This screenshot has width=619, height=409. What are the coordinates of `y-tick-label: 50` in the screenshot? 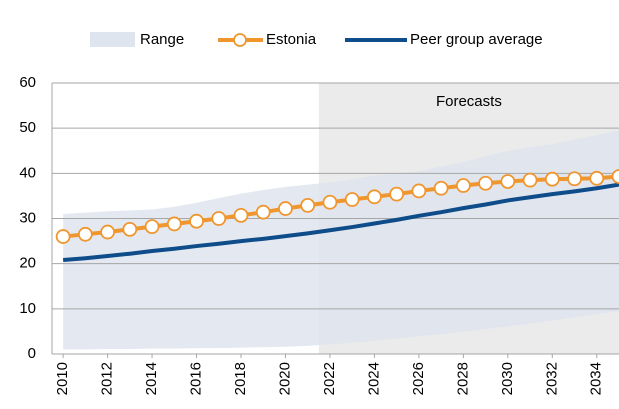 It's located at (27, 127).